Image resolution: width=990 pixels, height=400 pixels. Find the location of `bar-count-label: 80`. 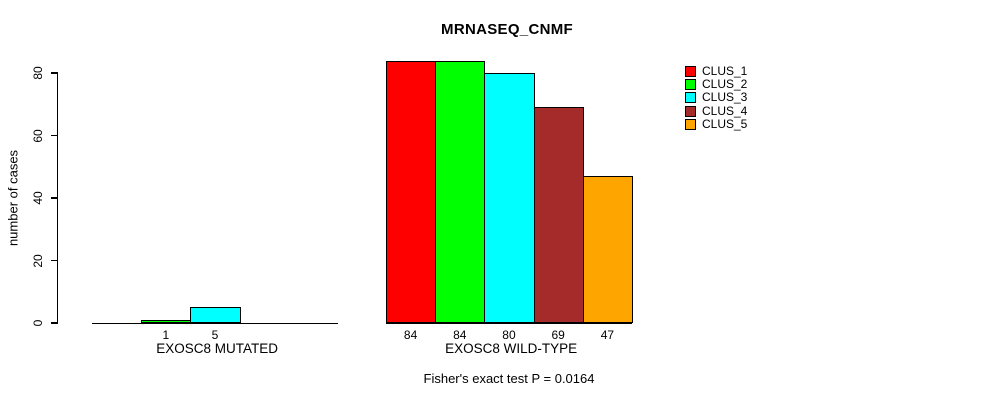

bar-count-label: 80 is located at coordinates (509, 334).